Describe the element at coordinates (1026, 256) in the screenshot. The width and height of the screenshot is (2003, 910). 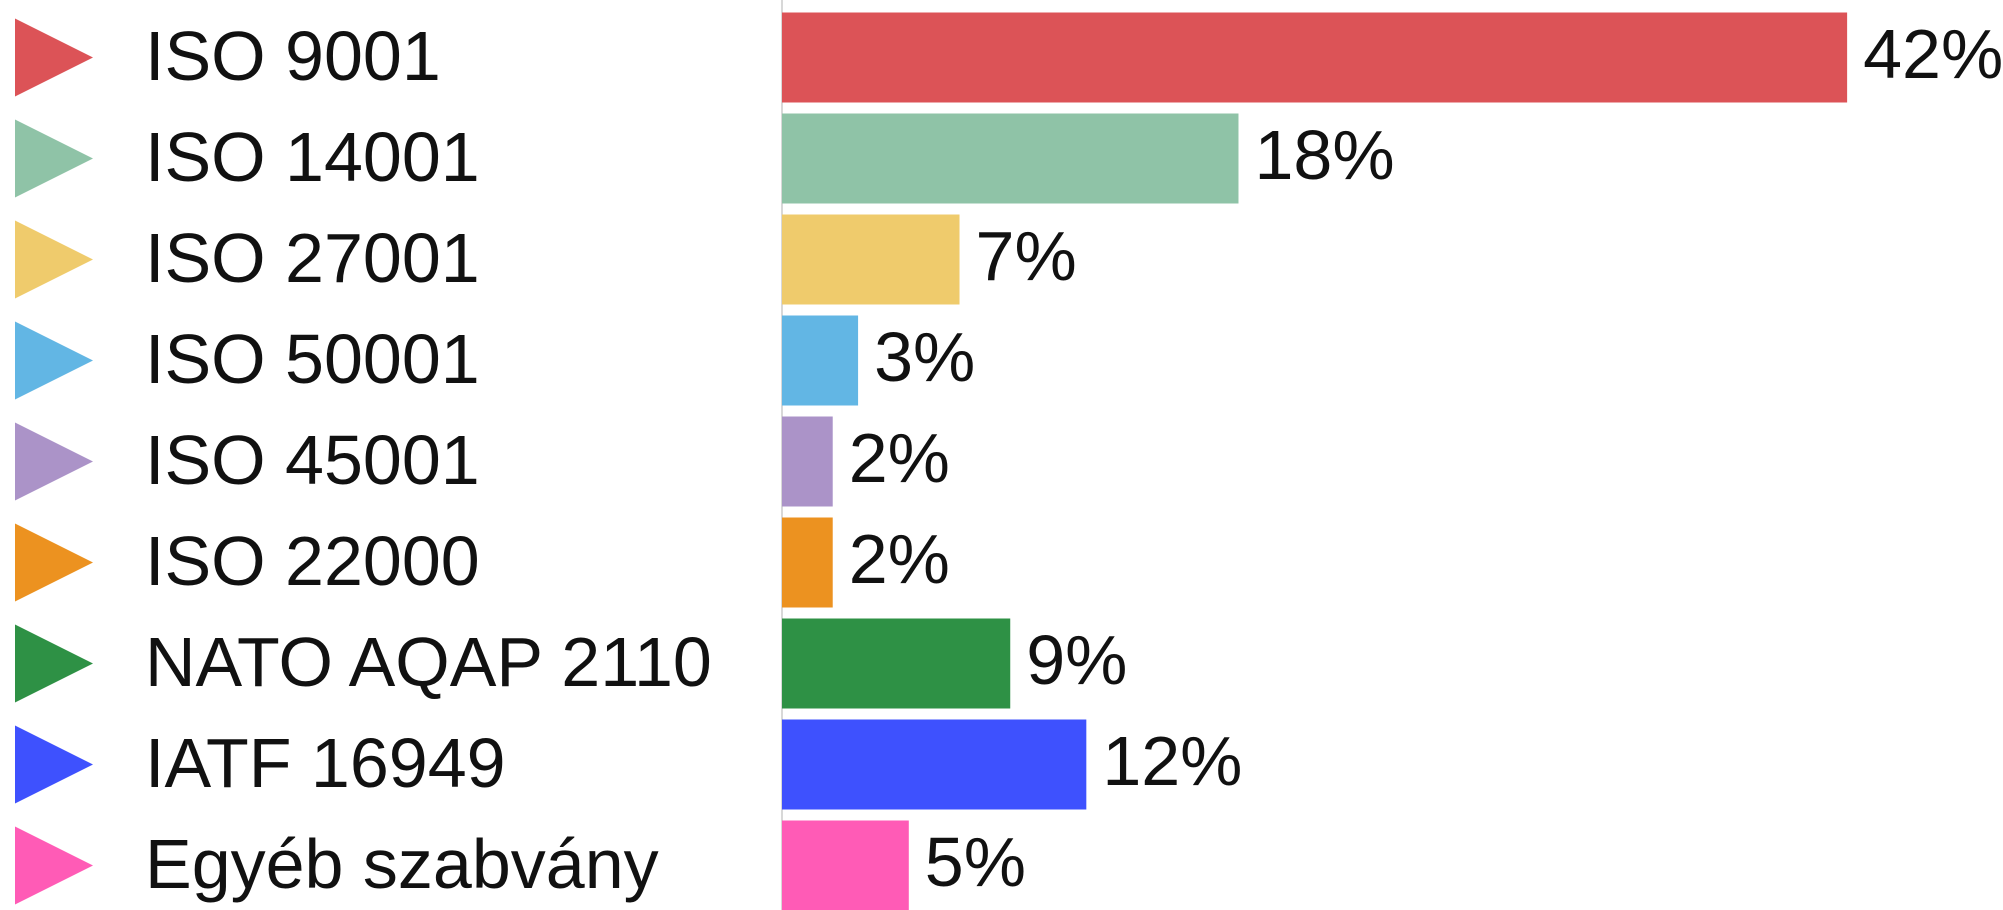
I see `value-label: 7%` at that location.